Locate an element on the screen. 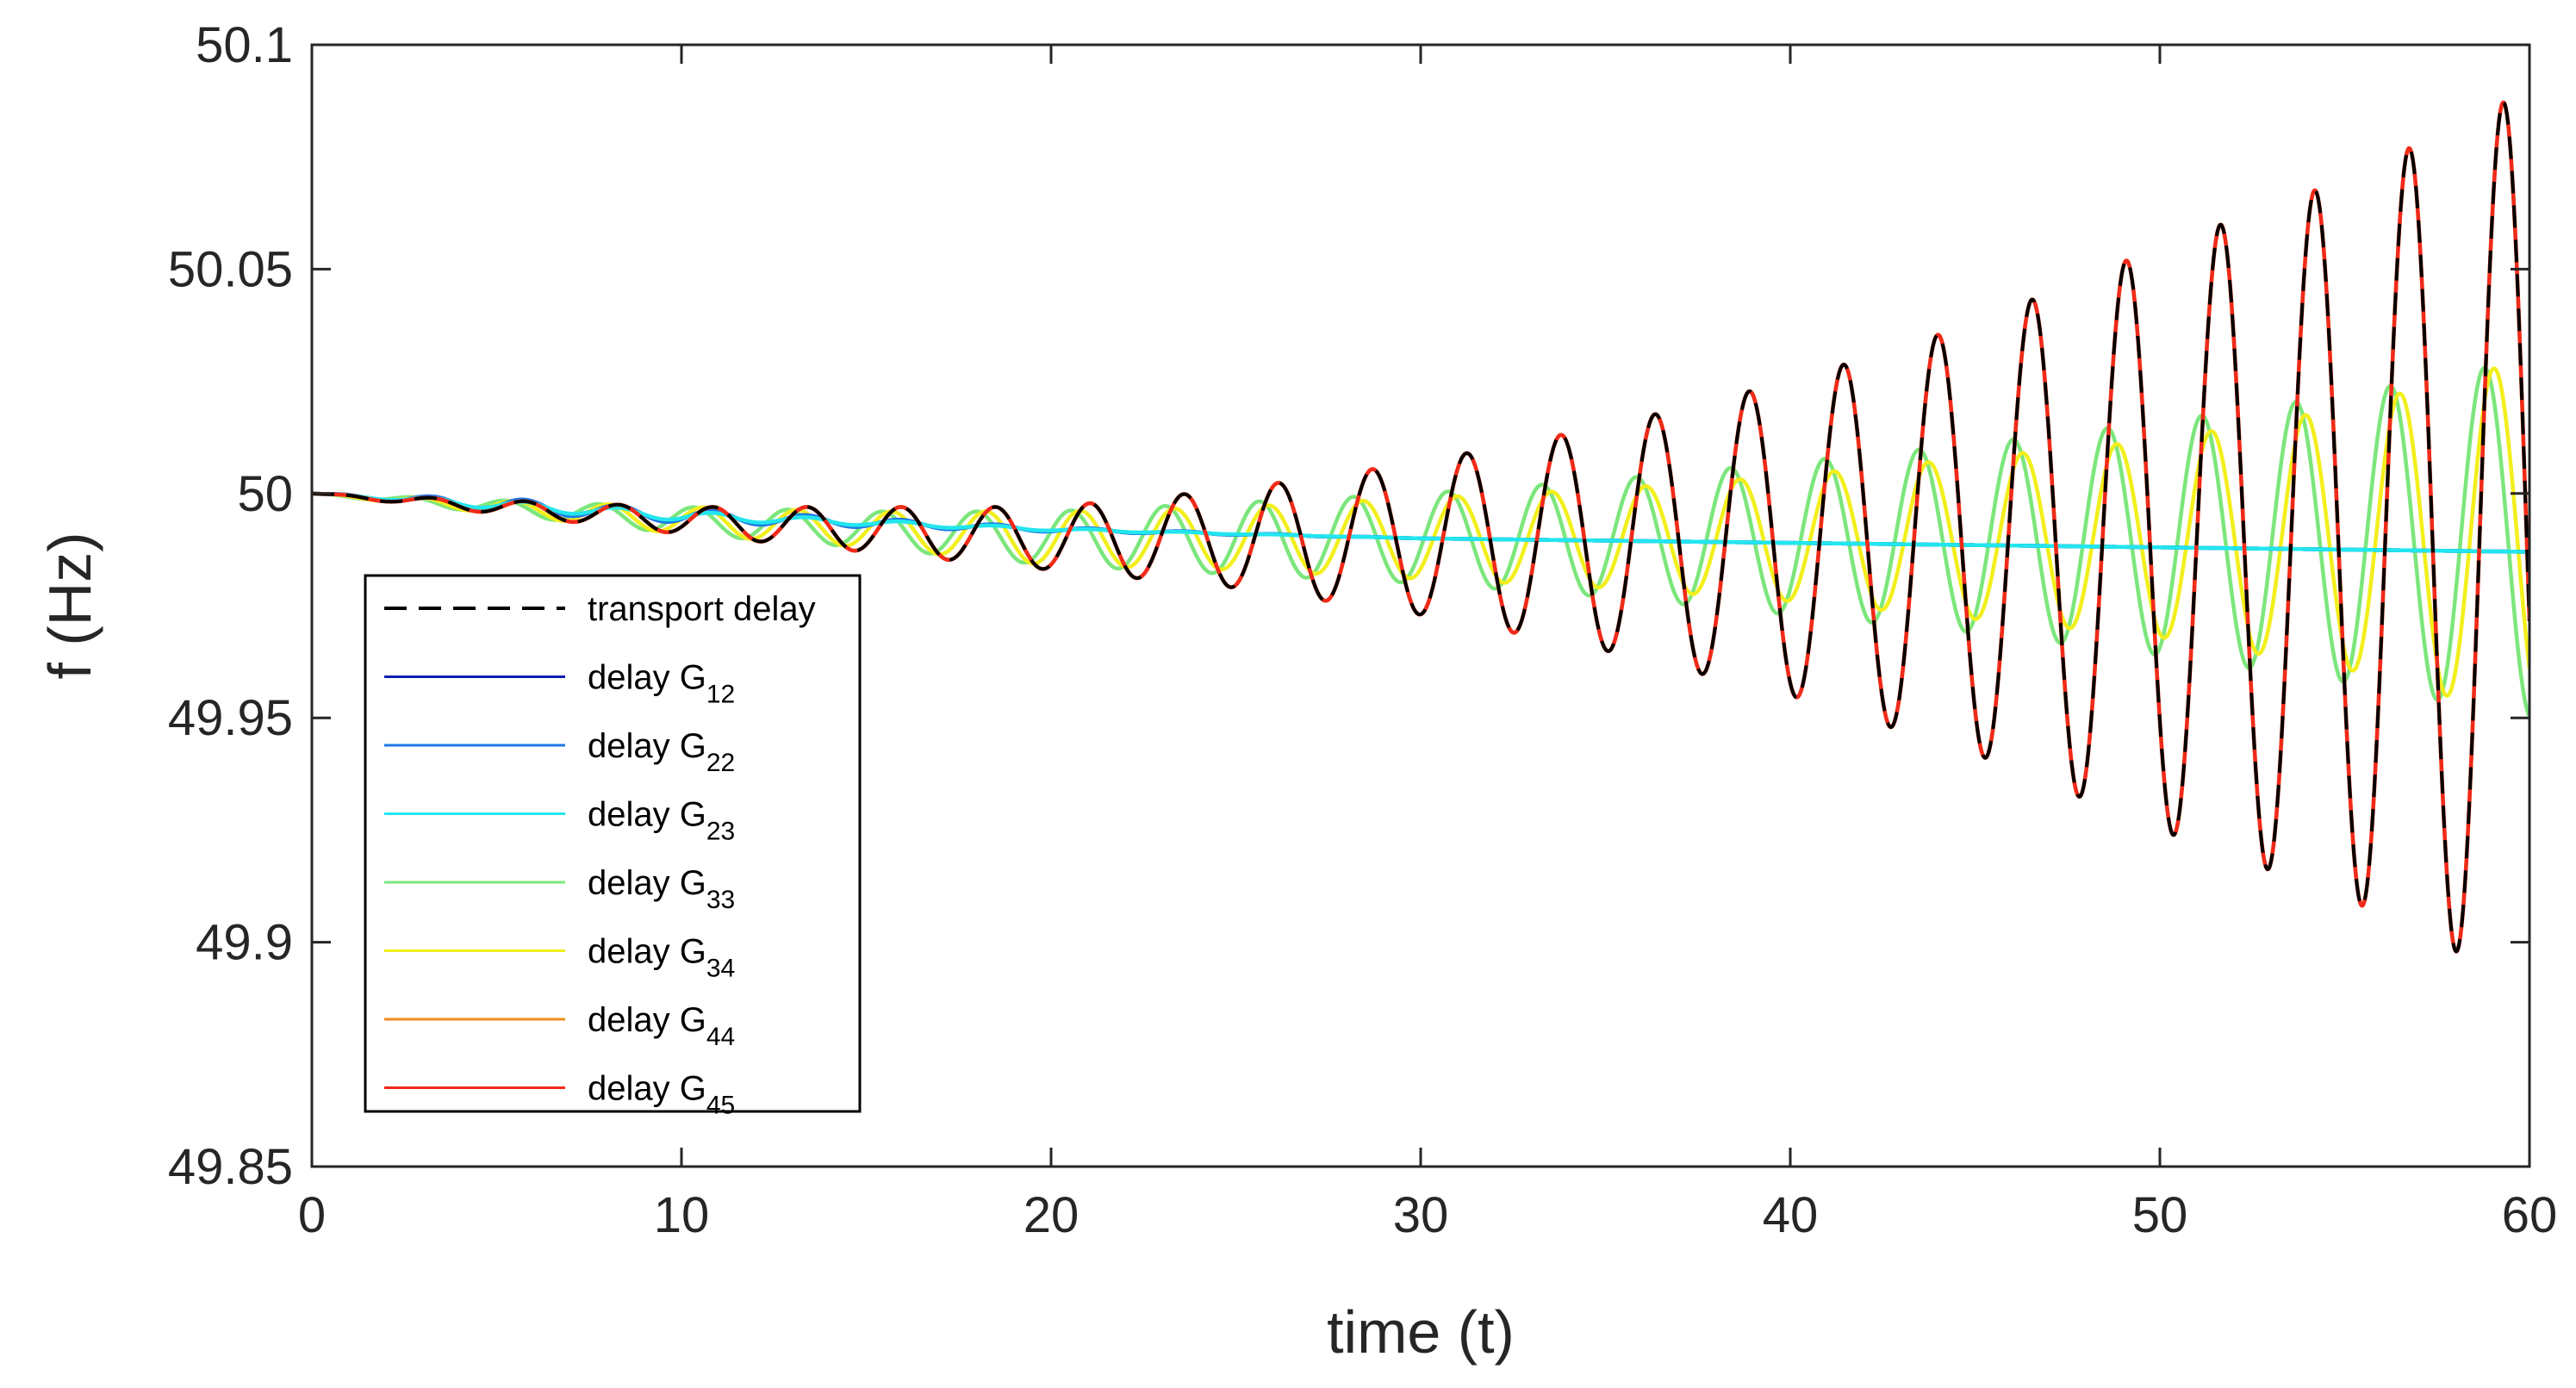 This screenshot has width=2576, height=1388. y-tick-label: 50.05 is located at coordinates (231, 269).